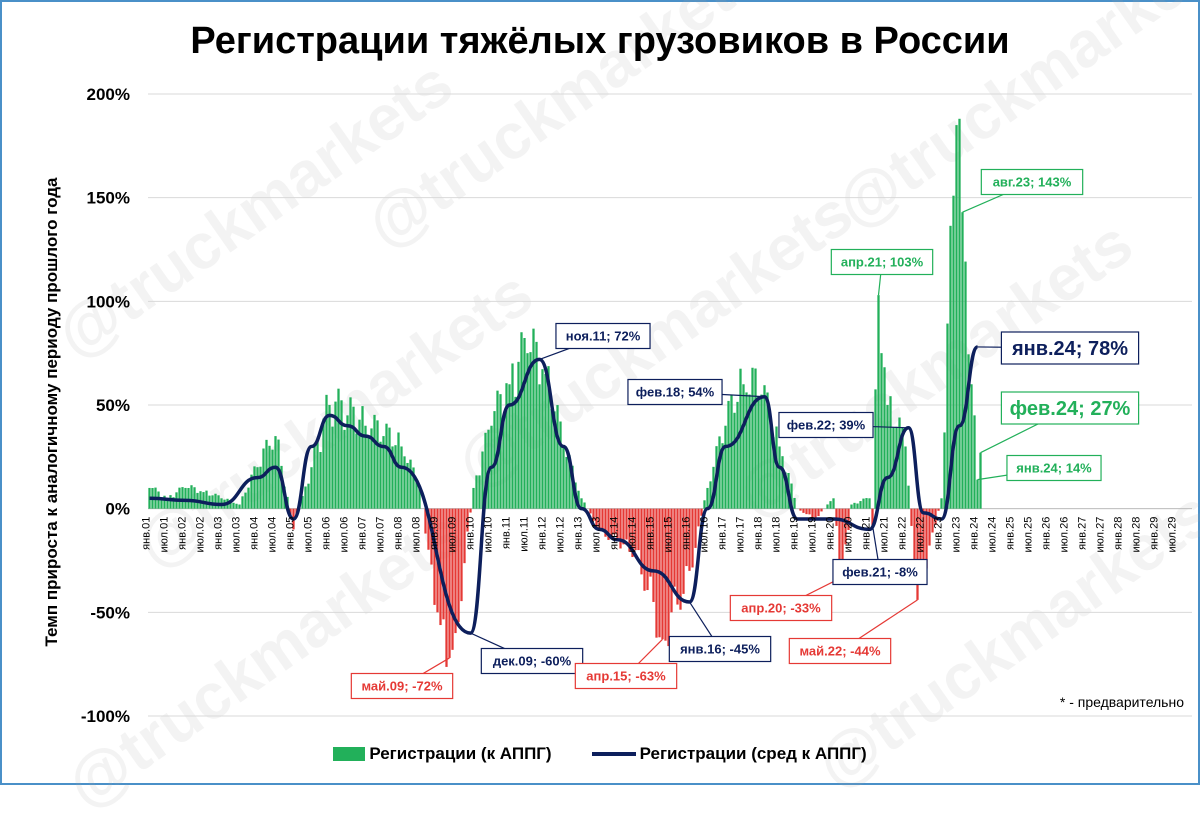 The width and height of the screenshot is (1200, 823). Describe the element at coordinates (729, 754) in the screenshot. I see `legend-item-line: Регистрации (сред к АППГ)` at that location.